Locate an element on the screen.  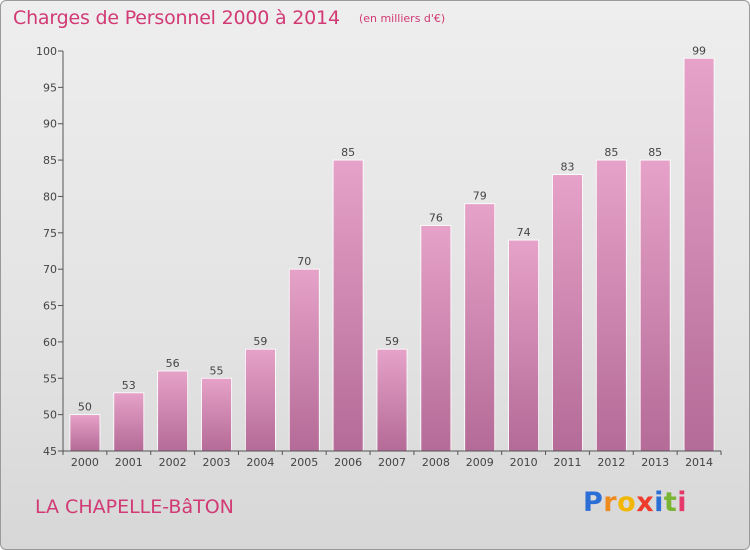
x-tick-label-2010: 2010 is located at coordinates (524, 462).